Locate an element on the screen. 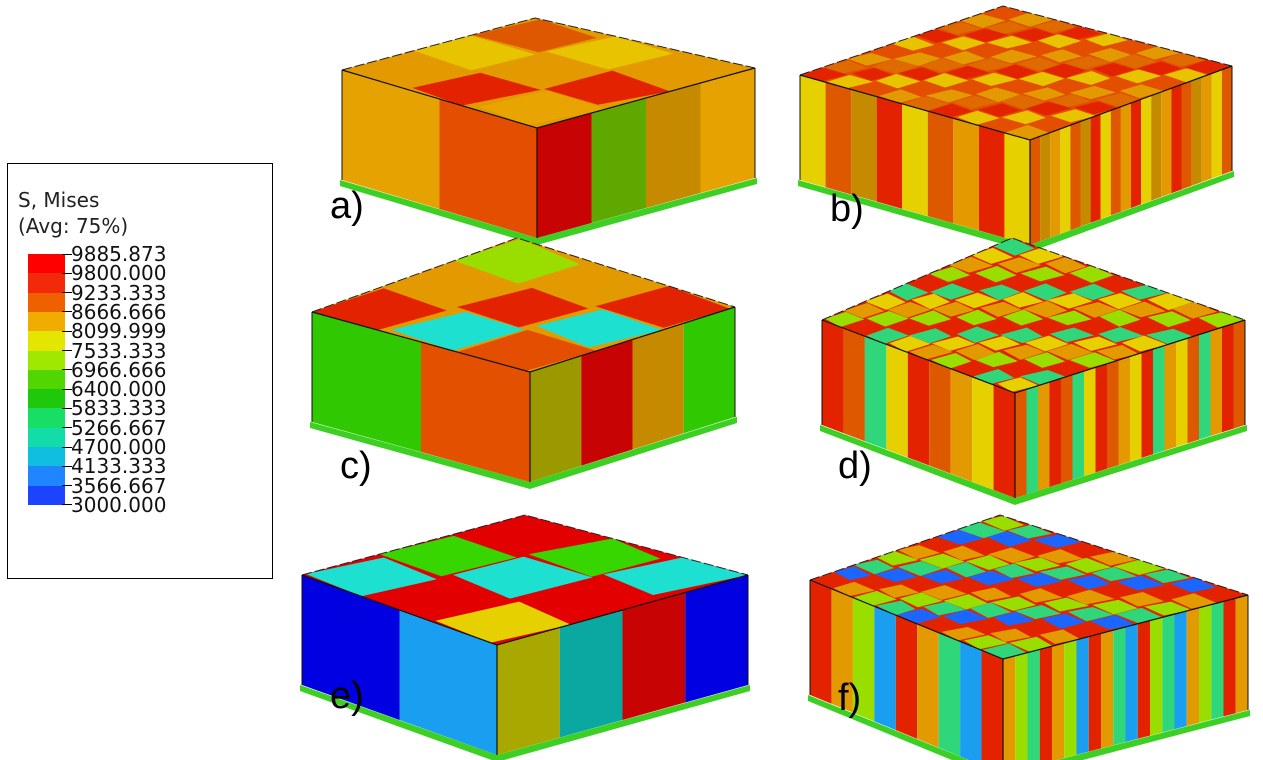 Image resolution: width=1263 pixels, height=760 pixels. legend-value: 6966.666 is located at coordinates (119, 369).